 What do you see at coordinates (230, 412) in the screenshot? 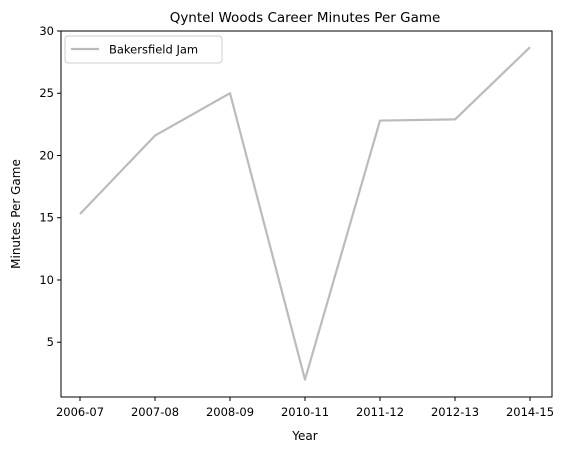
I see `x-tick-label: 2008-09` at bounding box center [230, 412].